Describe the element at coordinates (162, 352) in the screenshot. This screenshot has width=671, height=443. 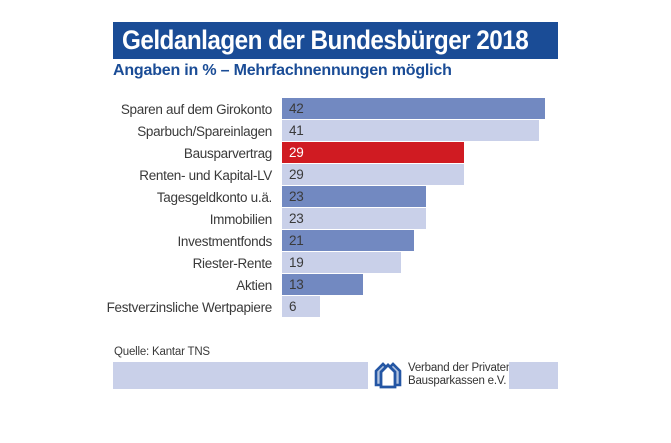
I see `source-note: Quelle: Kantar TNS` at that location.